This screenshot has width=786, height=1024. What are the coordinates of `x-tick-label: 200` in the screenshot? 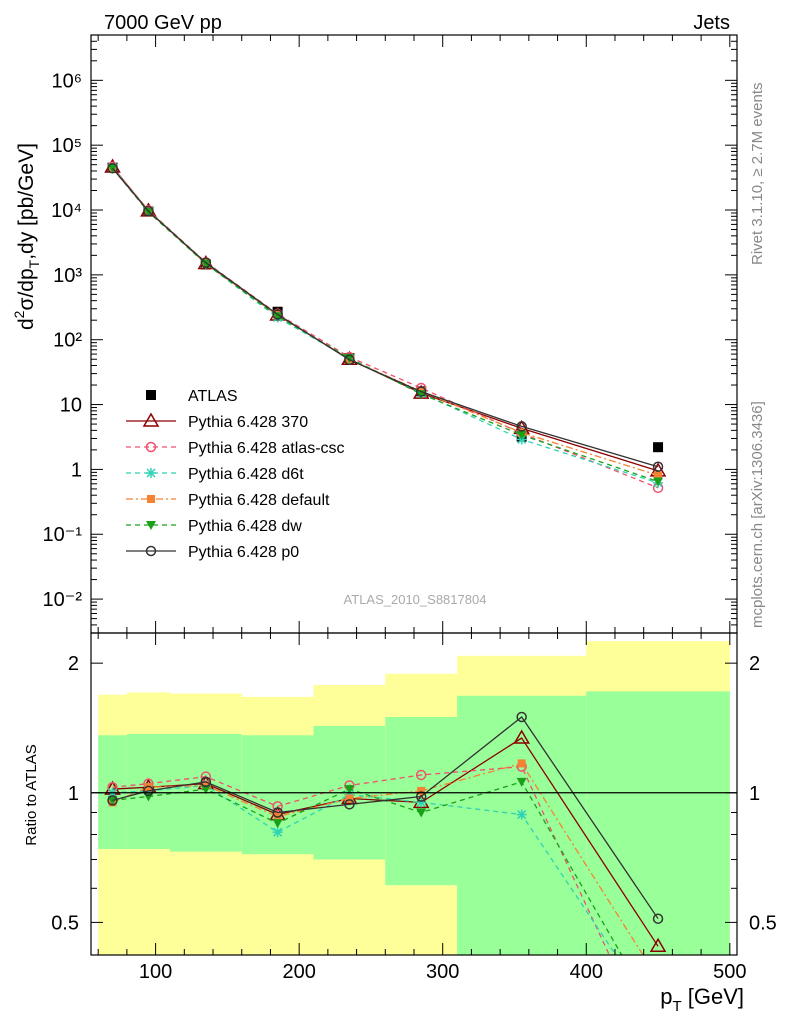 It's located at (298, 972).